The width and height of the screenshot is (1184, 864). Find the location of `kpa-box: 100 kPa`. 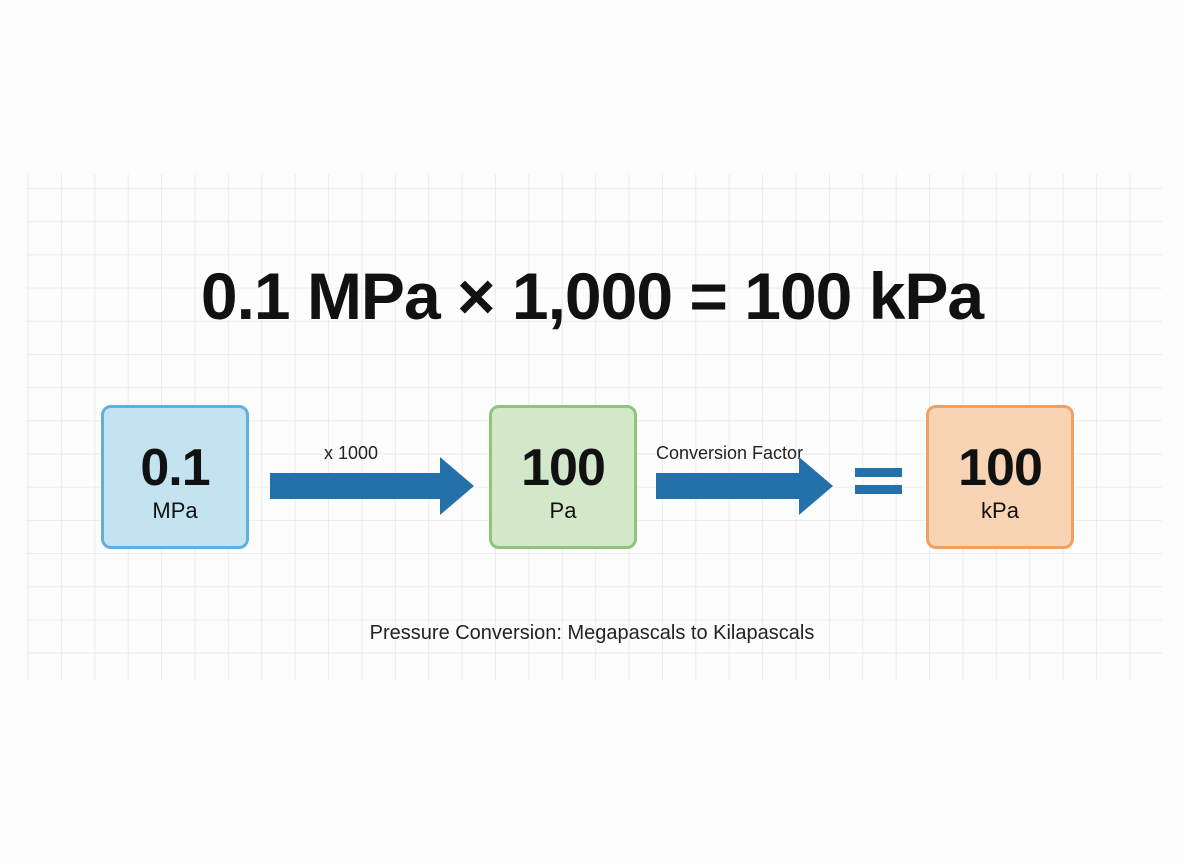

kpa-box: 100 kPa is located at coordinates (1000, 477).